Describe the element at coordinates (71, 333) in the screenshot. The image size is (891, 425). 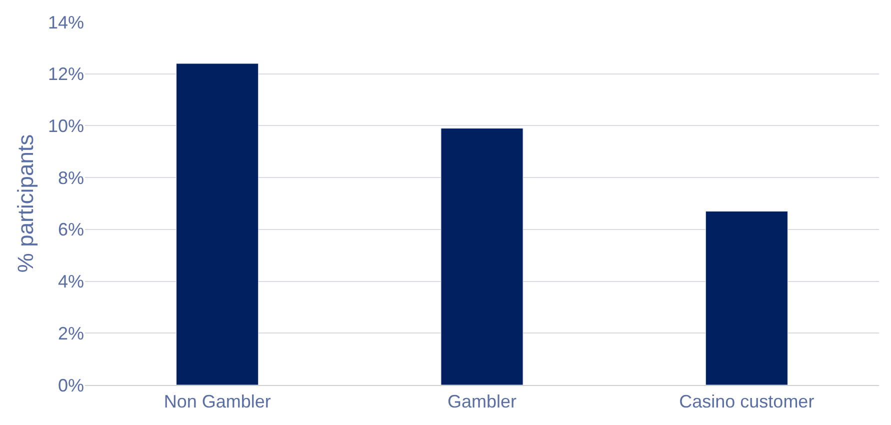
I see `y-tick-label: 2%` at that location.